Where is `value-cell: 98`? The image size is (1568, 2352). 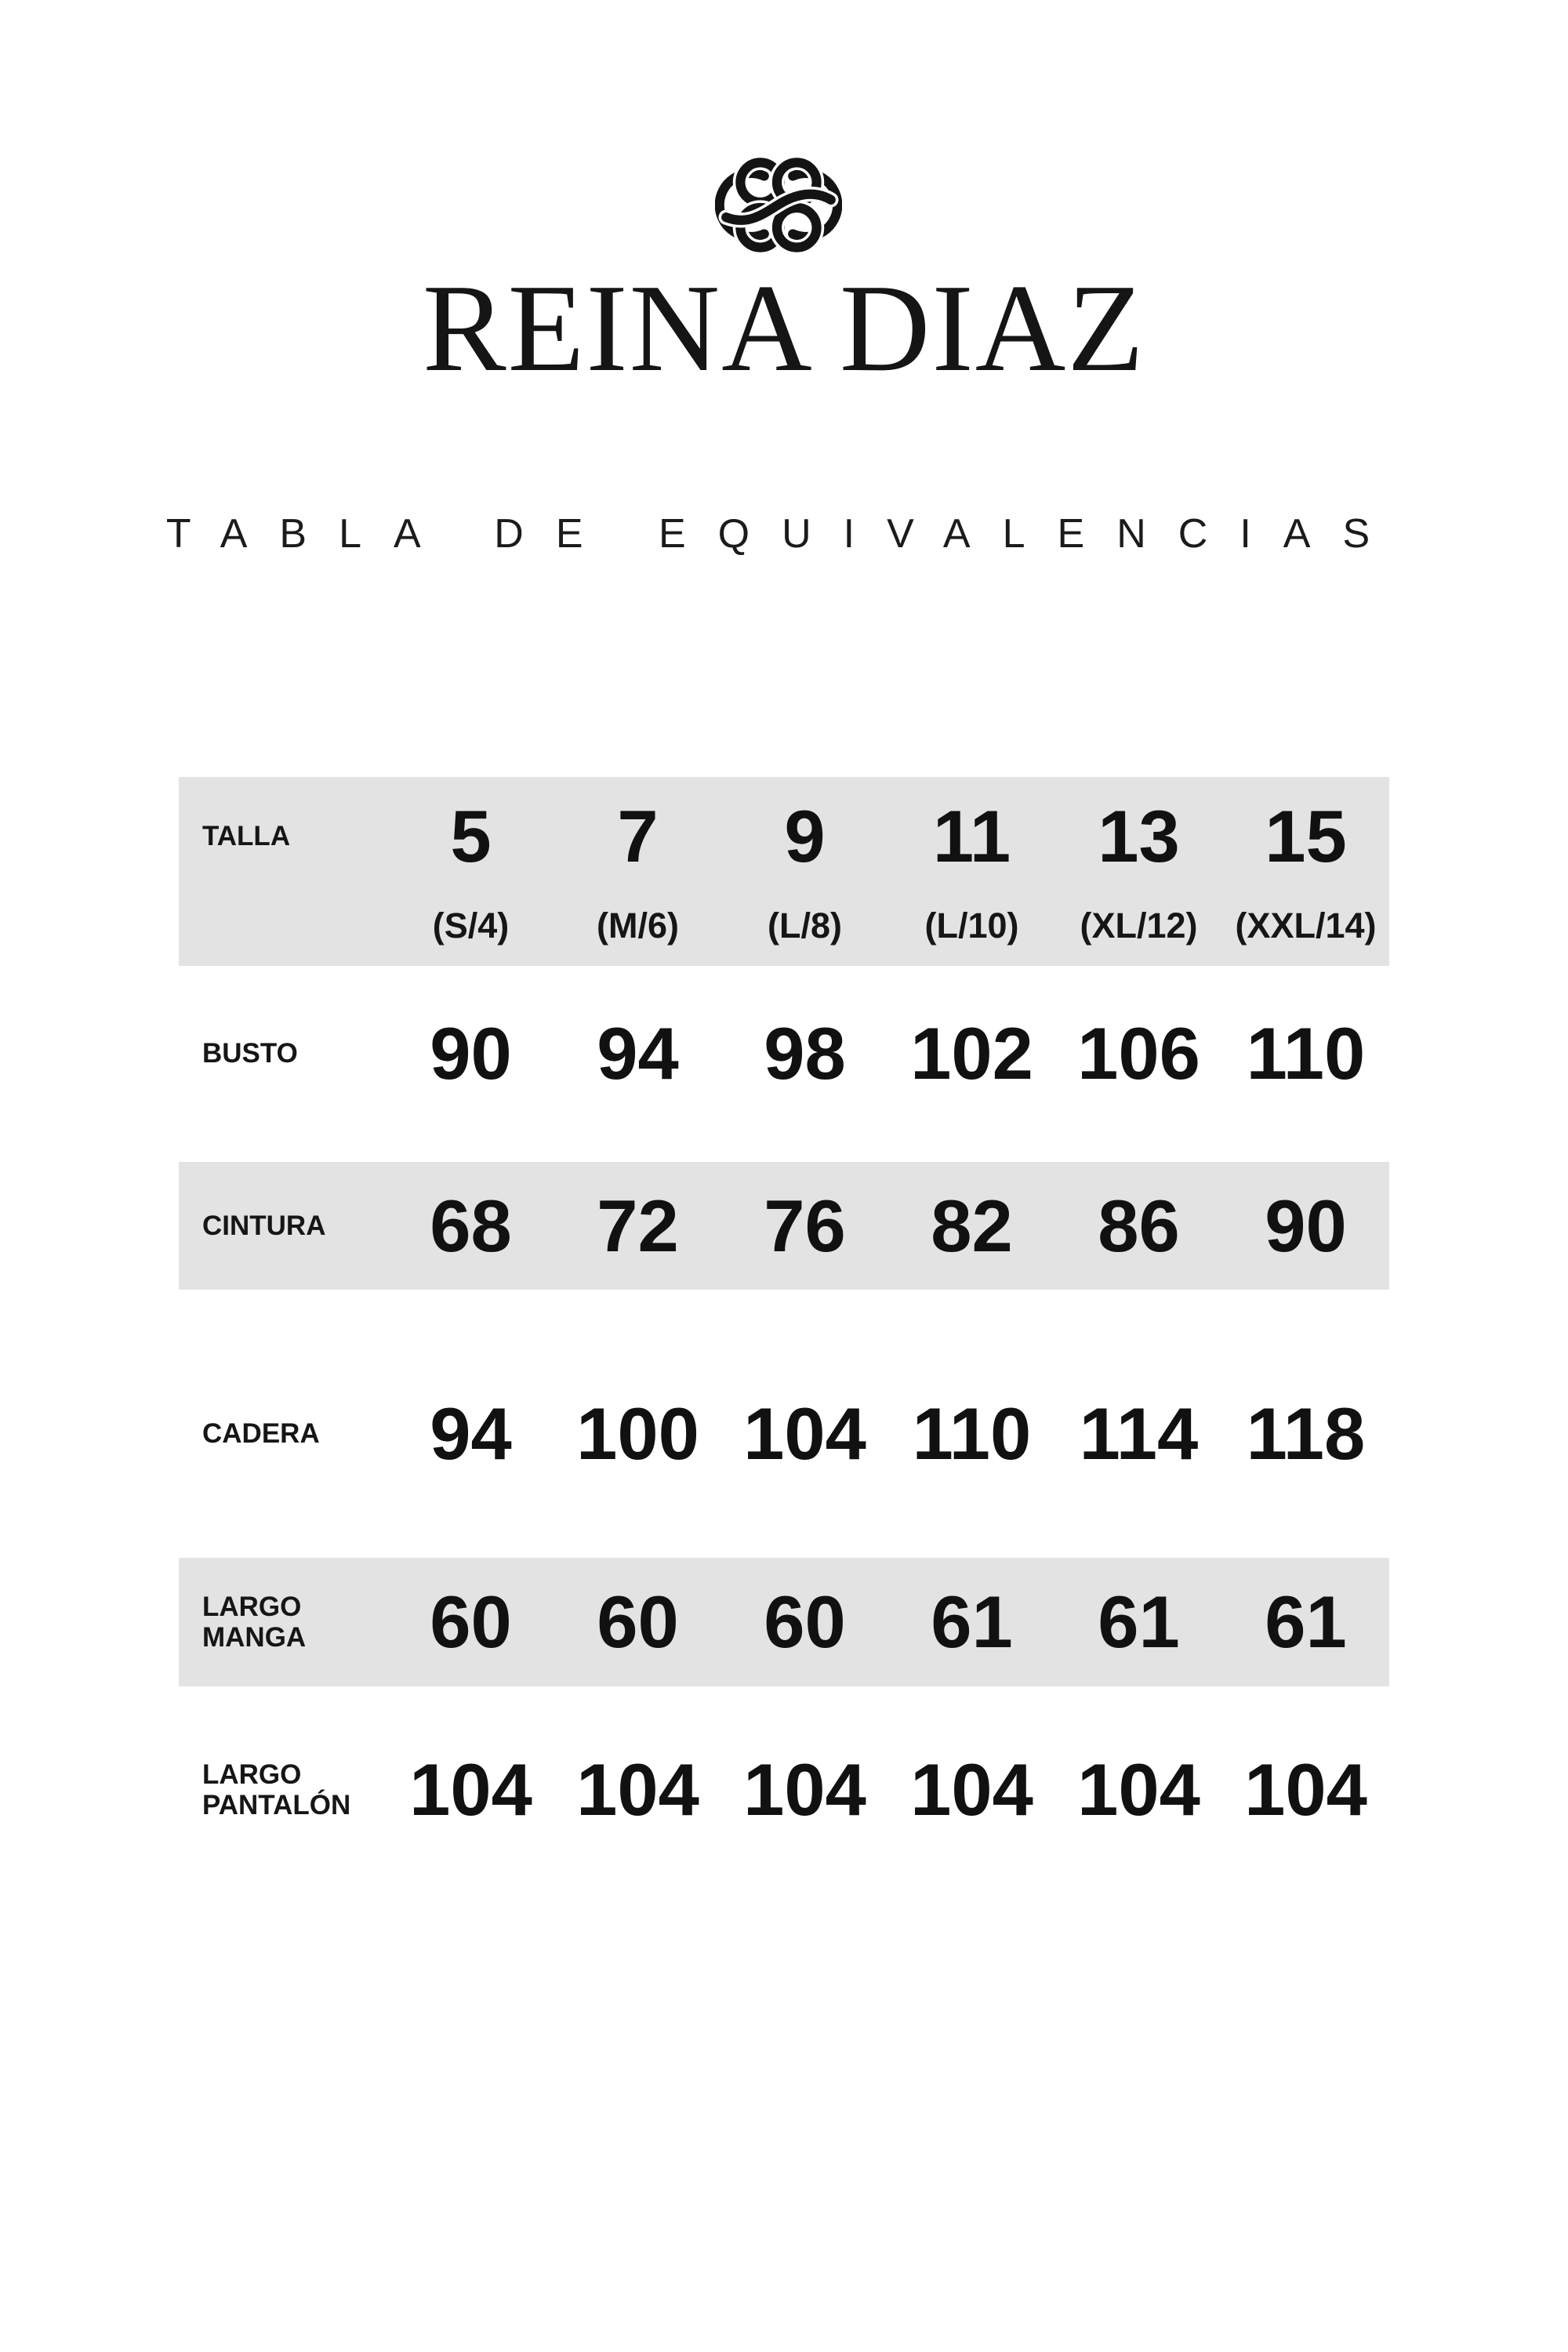 value-cell: 98 is located at coordinates (804, 1053).